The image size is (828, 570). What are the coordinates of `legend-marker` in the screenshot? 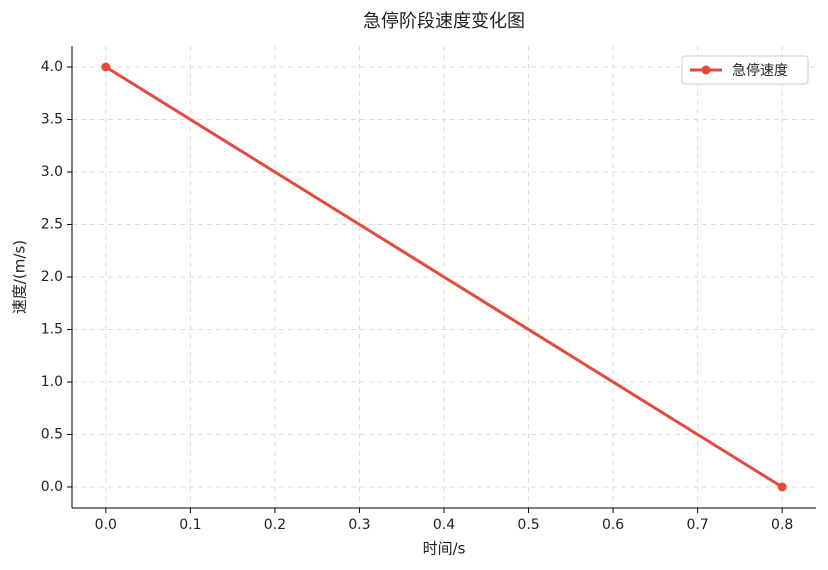 It's located at (706, 70).